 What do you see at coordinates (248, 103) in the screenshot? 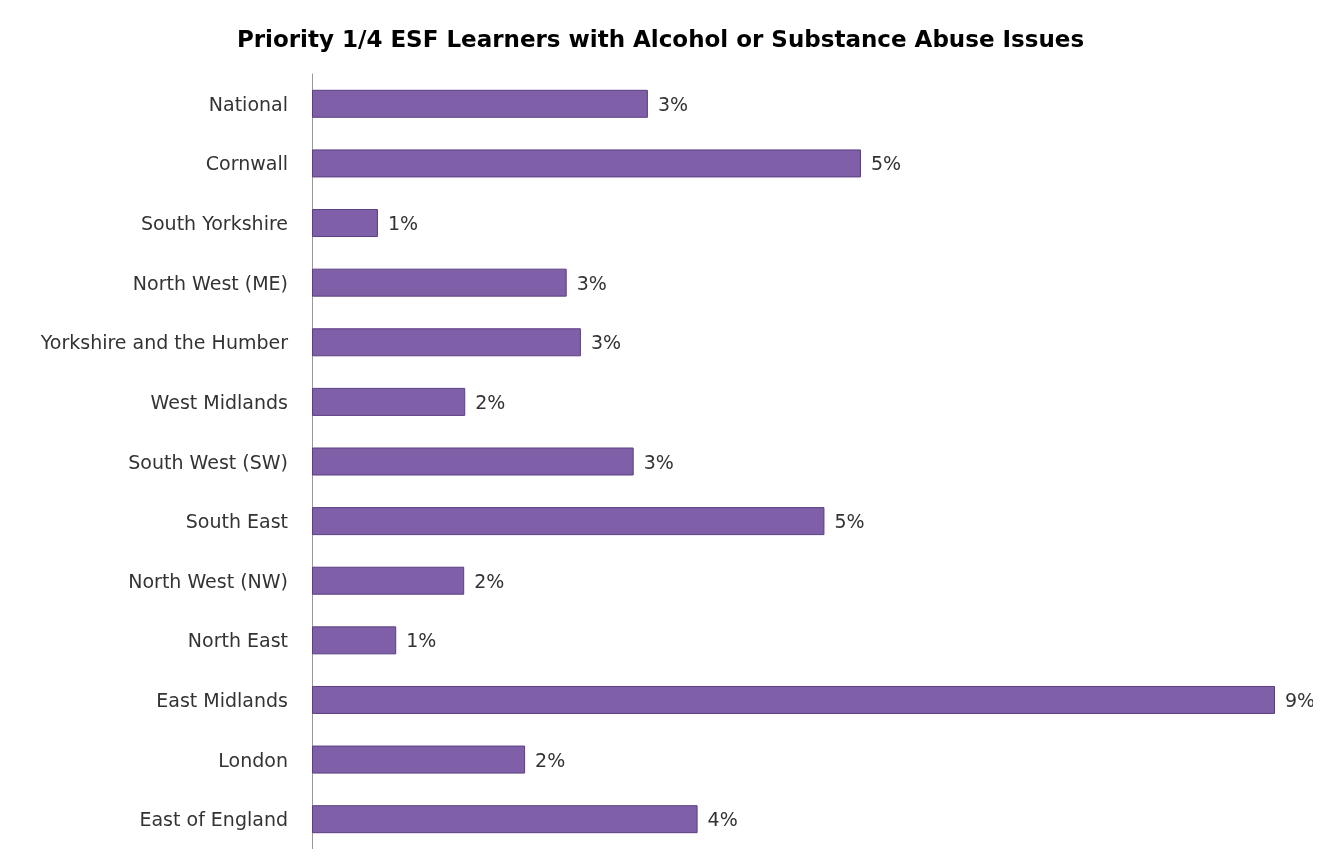
I see `y-tick-label: National` at bounding box center [248, 103].